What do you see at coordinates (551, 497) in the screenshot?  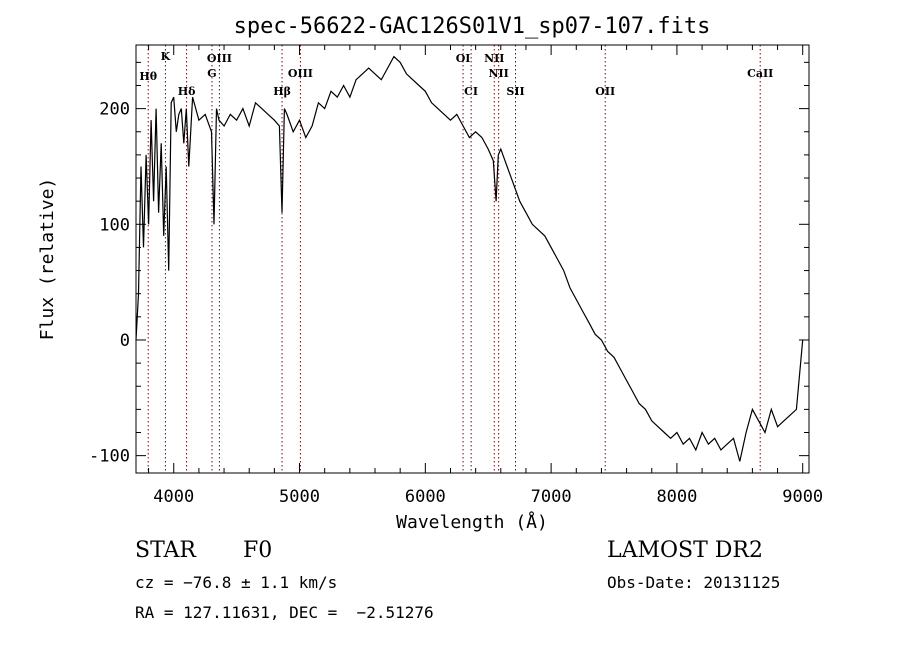 I see `x-tick-label: 7000` at bounding box center [551, 497].